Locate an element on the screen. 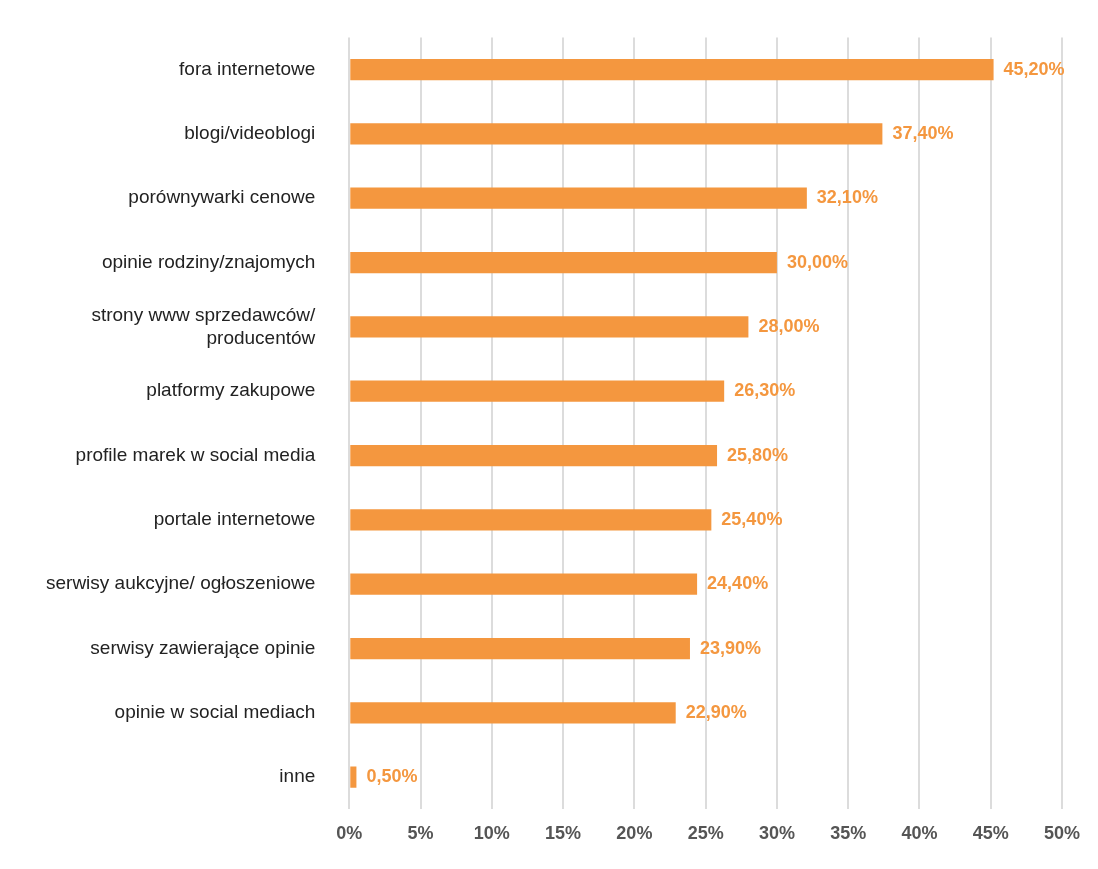 This screenshot has width=1098, height=869. x-tick-label: 35% is located at coordinates (848, 833).